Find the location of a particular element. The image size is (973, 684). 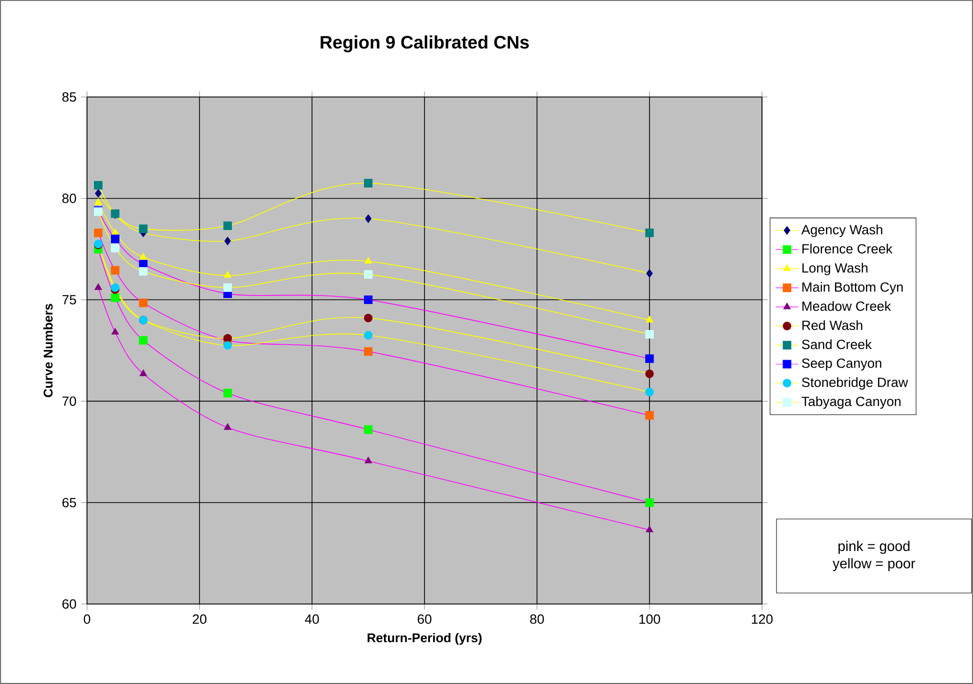

text: pink = good is located at coordinates (874, 547).